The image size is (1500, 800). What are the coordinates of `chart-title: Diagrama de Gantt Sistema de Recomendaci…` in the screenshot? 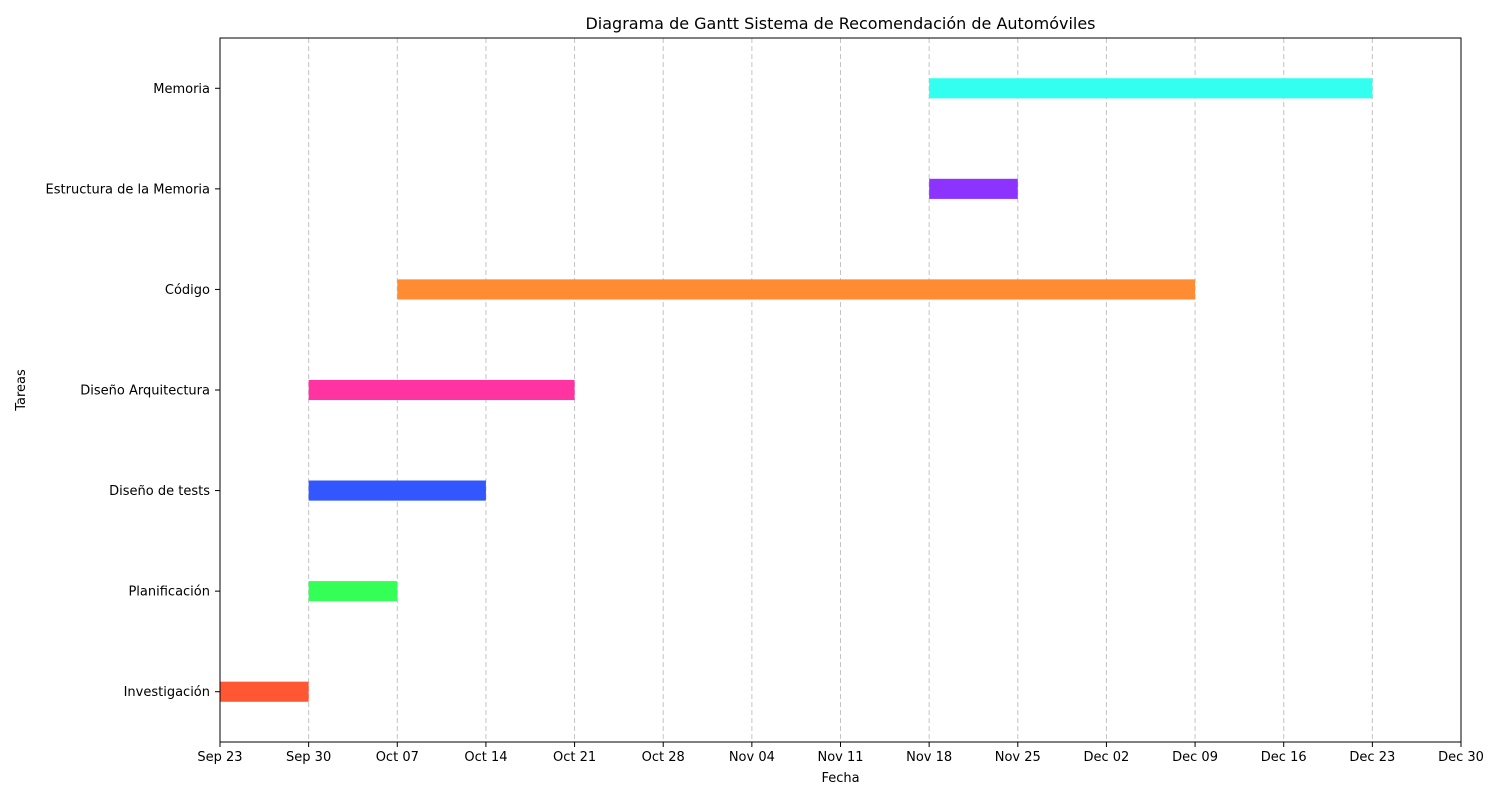 It's located at (840, 23).